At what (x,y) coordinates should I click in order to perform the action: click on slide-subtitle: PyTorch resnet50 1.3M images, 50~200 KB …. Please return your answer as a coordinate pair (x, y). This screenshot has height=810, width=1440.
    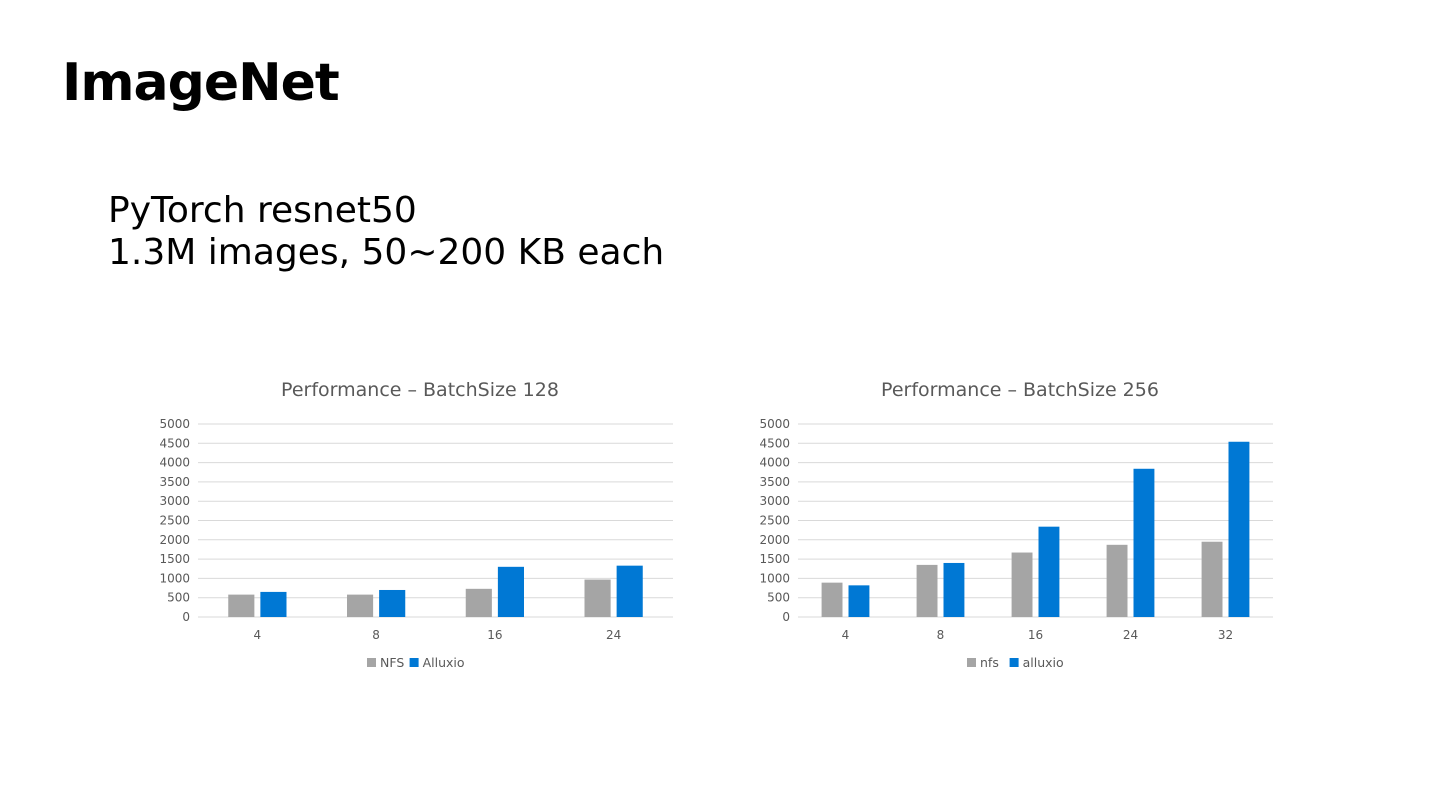
    Looking at the image, I should click on (386, 232).